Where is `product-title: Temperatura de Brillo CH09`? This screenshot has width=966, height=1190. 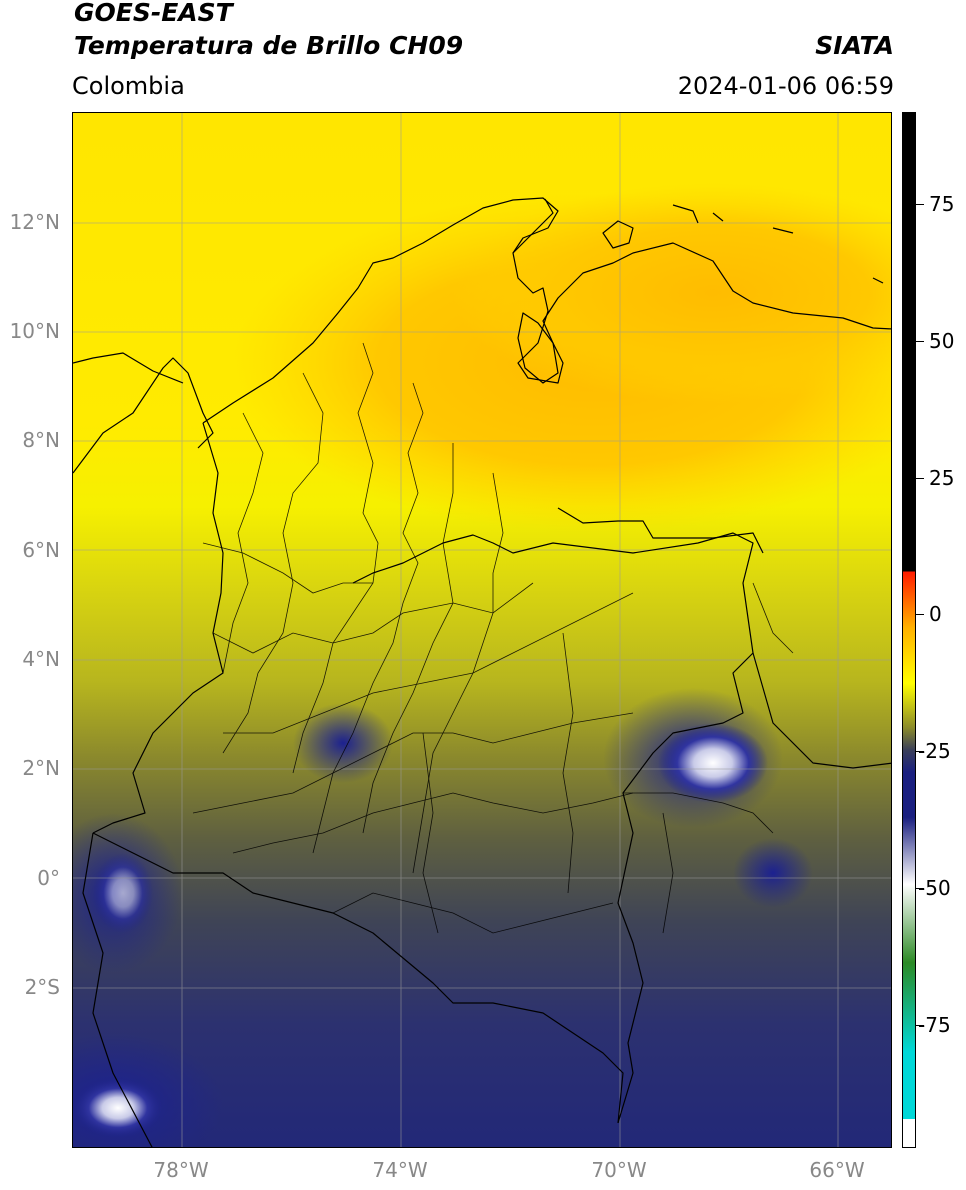
product-title: Temperatura de Brillo CH09 is located at coordinates (269, 45).